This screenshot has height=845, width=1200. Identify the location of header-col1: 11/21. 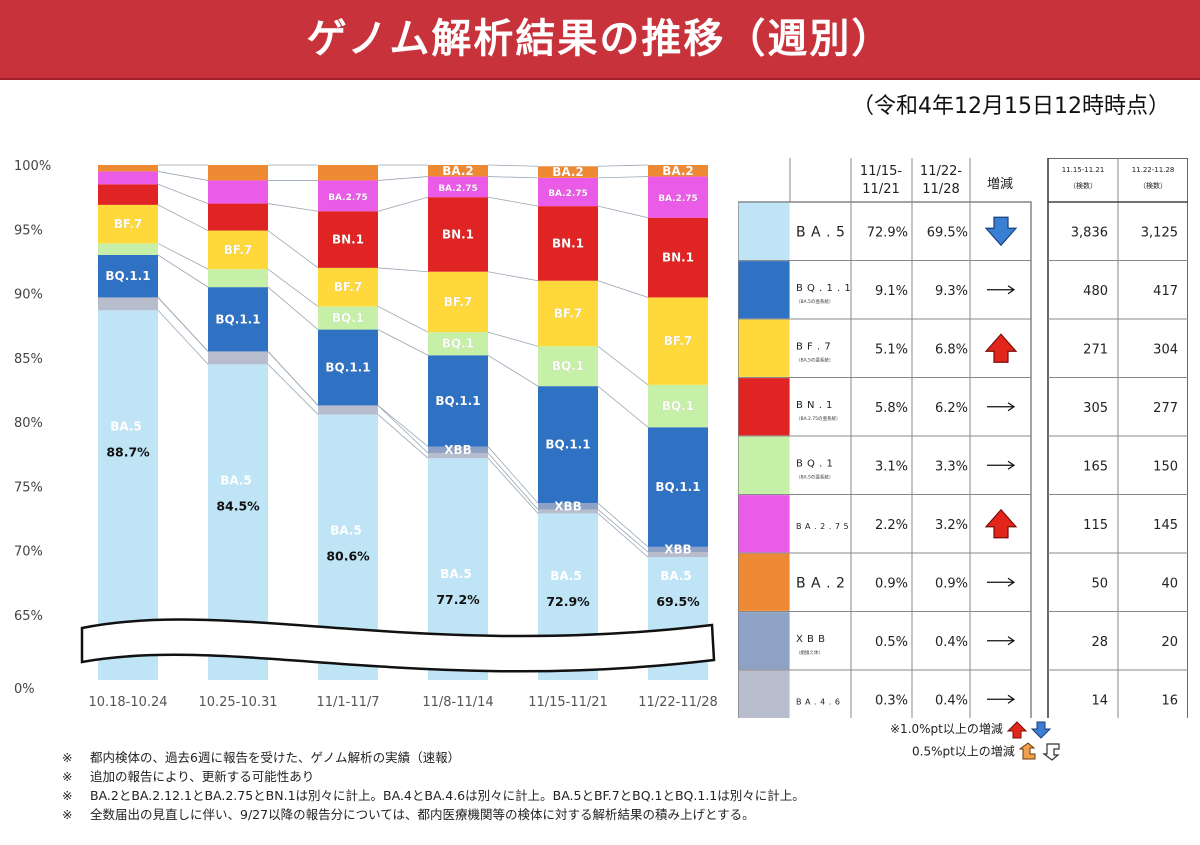
(880, 189).